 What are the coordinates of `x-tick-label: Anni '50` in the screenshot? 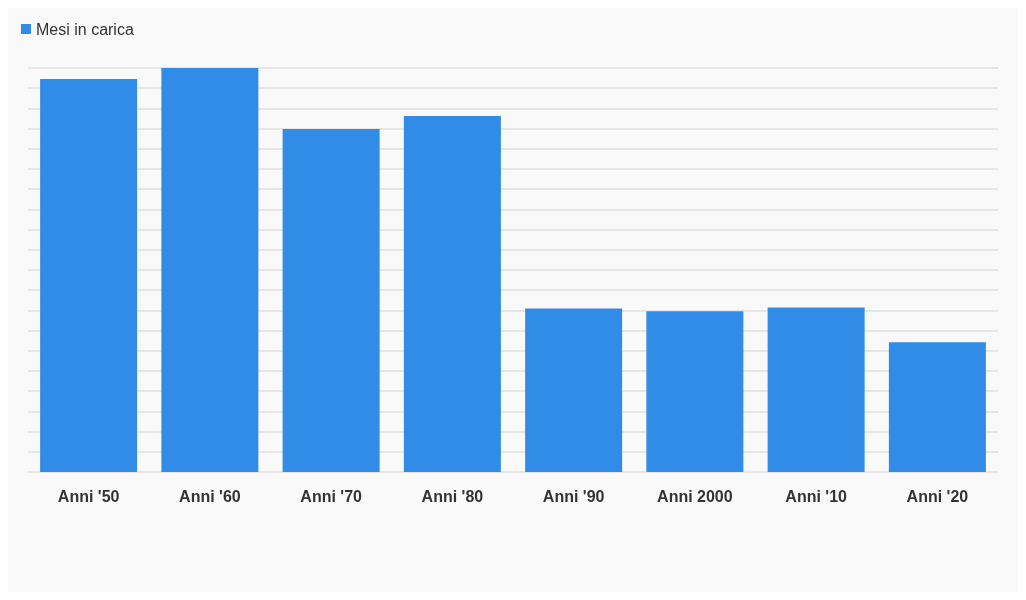 It's located at (88, 496).